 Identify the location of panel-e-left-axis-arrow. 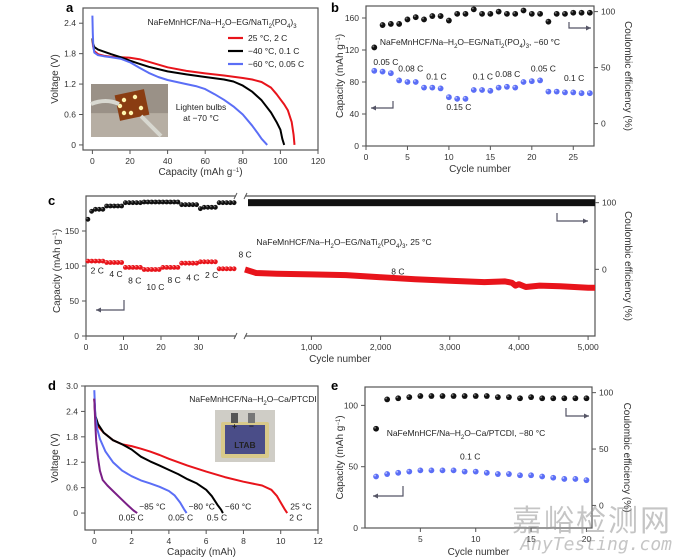
(388, 491).